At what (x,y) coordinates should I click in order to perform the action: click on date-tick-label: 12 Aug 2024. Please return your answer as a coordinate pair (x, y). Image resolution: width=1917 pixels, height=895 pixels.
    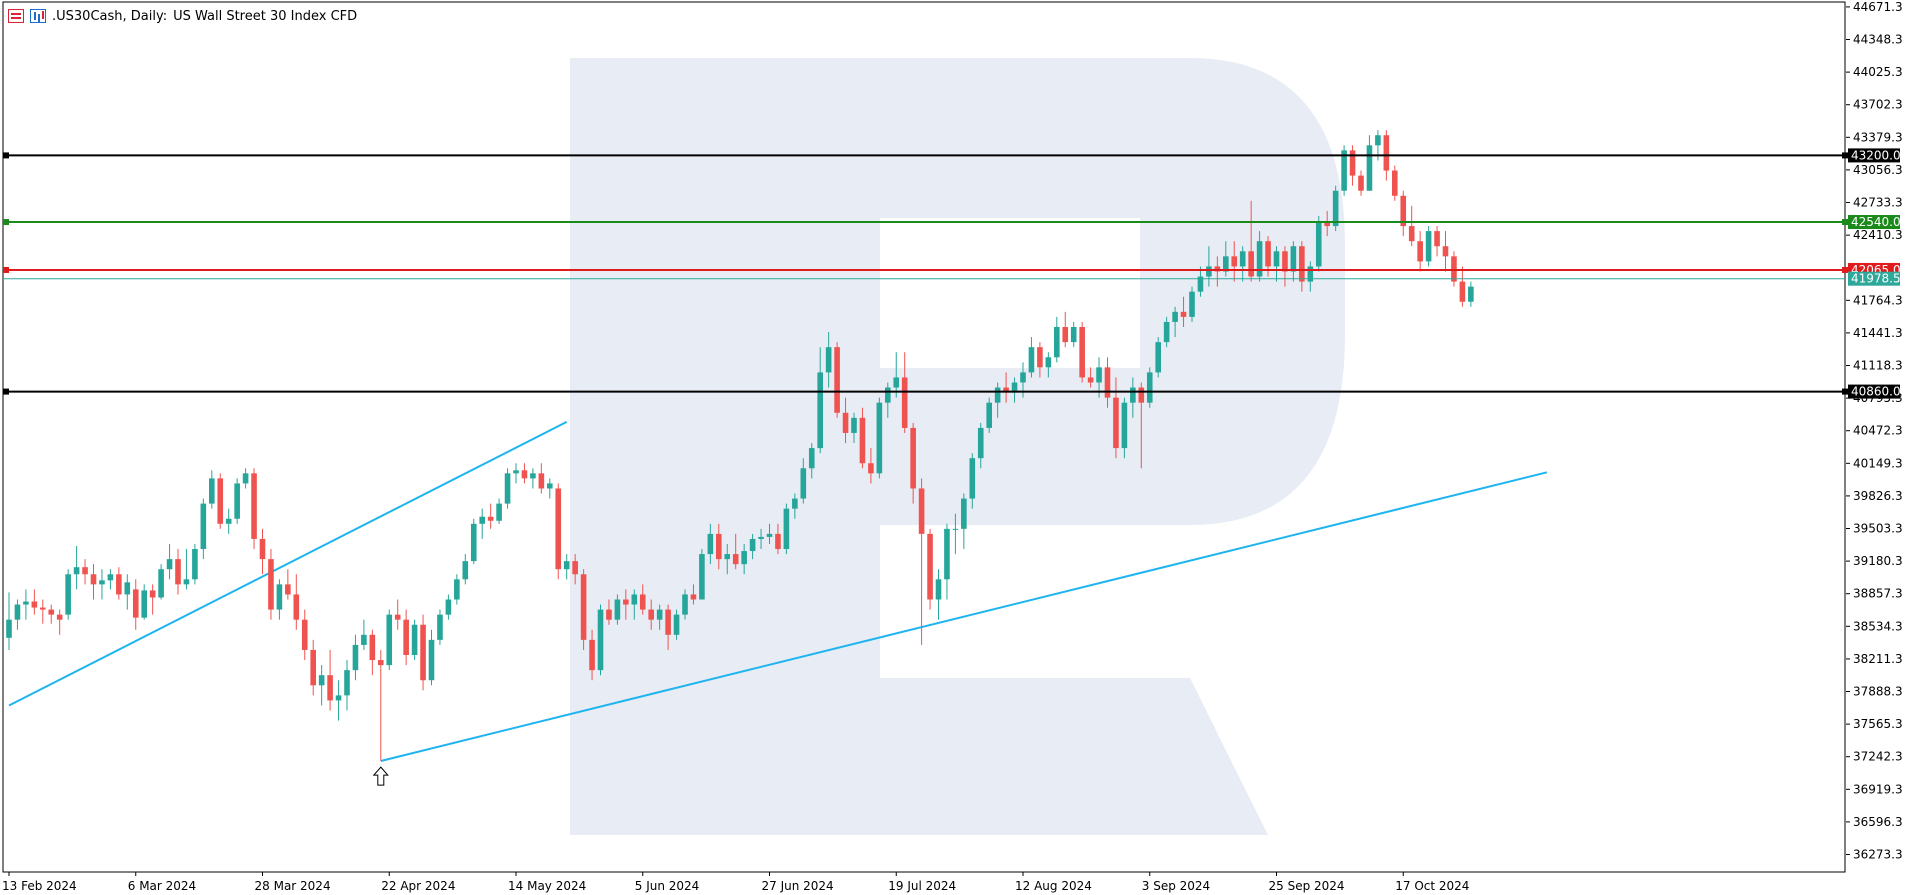
    Looking at the image, I should click on (1053, 886).